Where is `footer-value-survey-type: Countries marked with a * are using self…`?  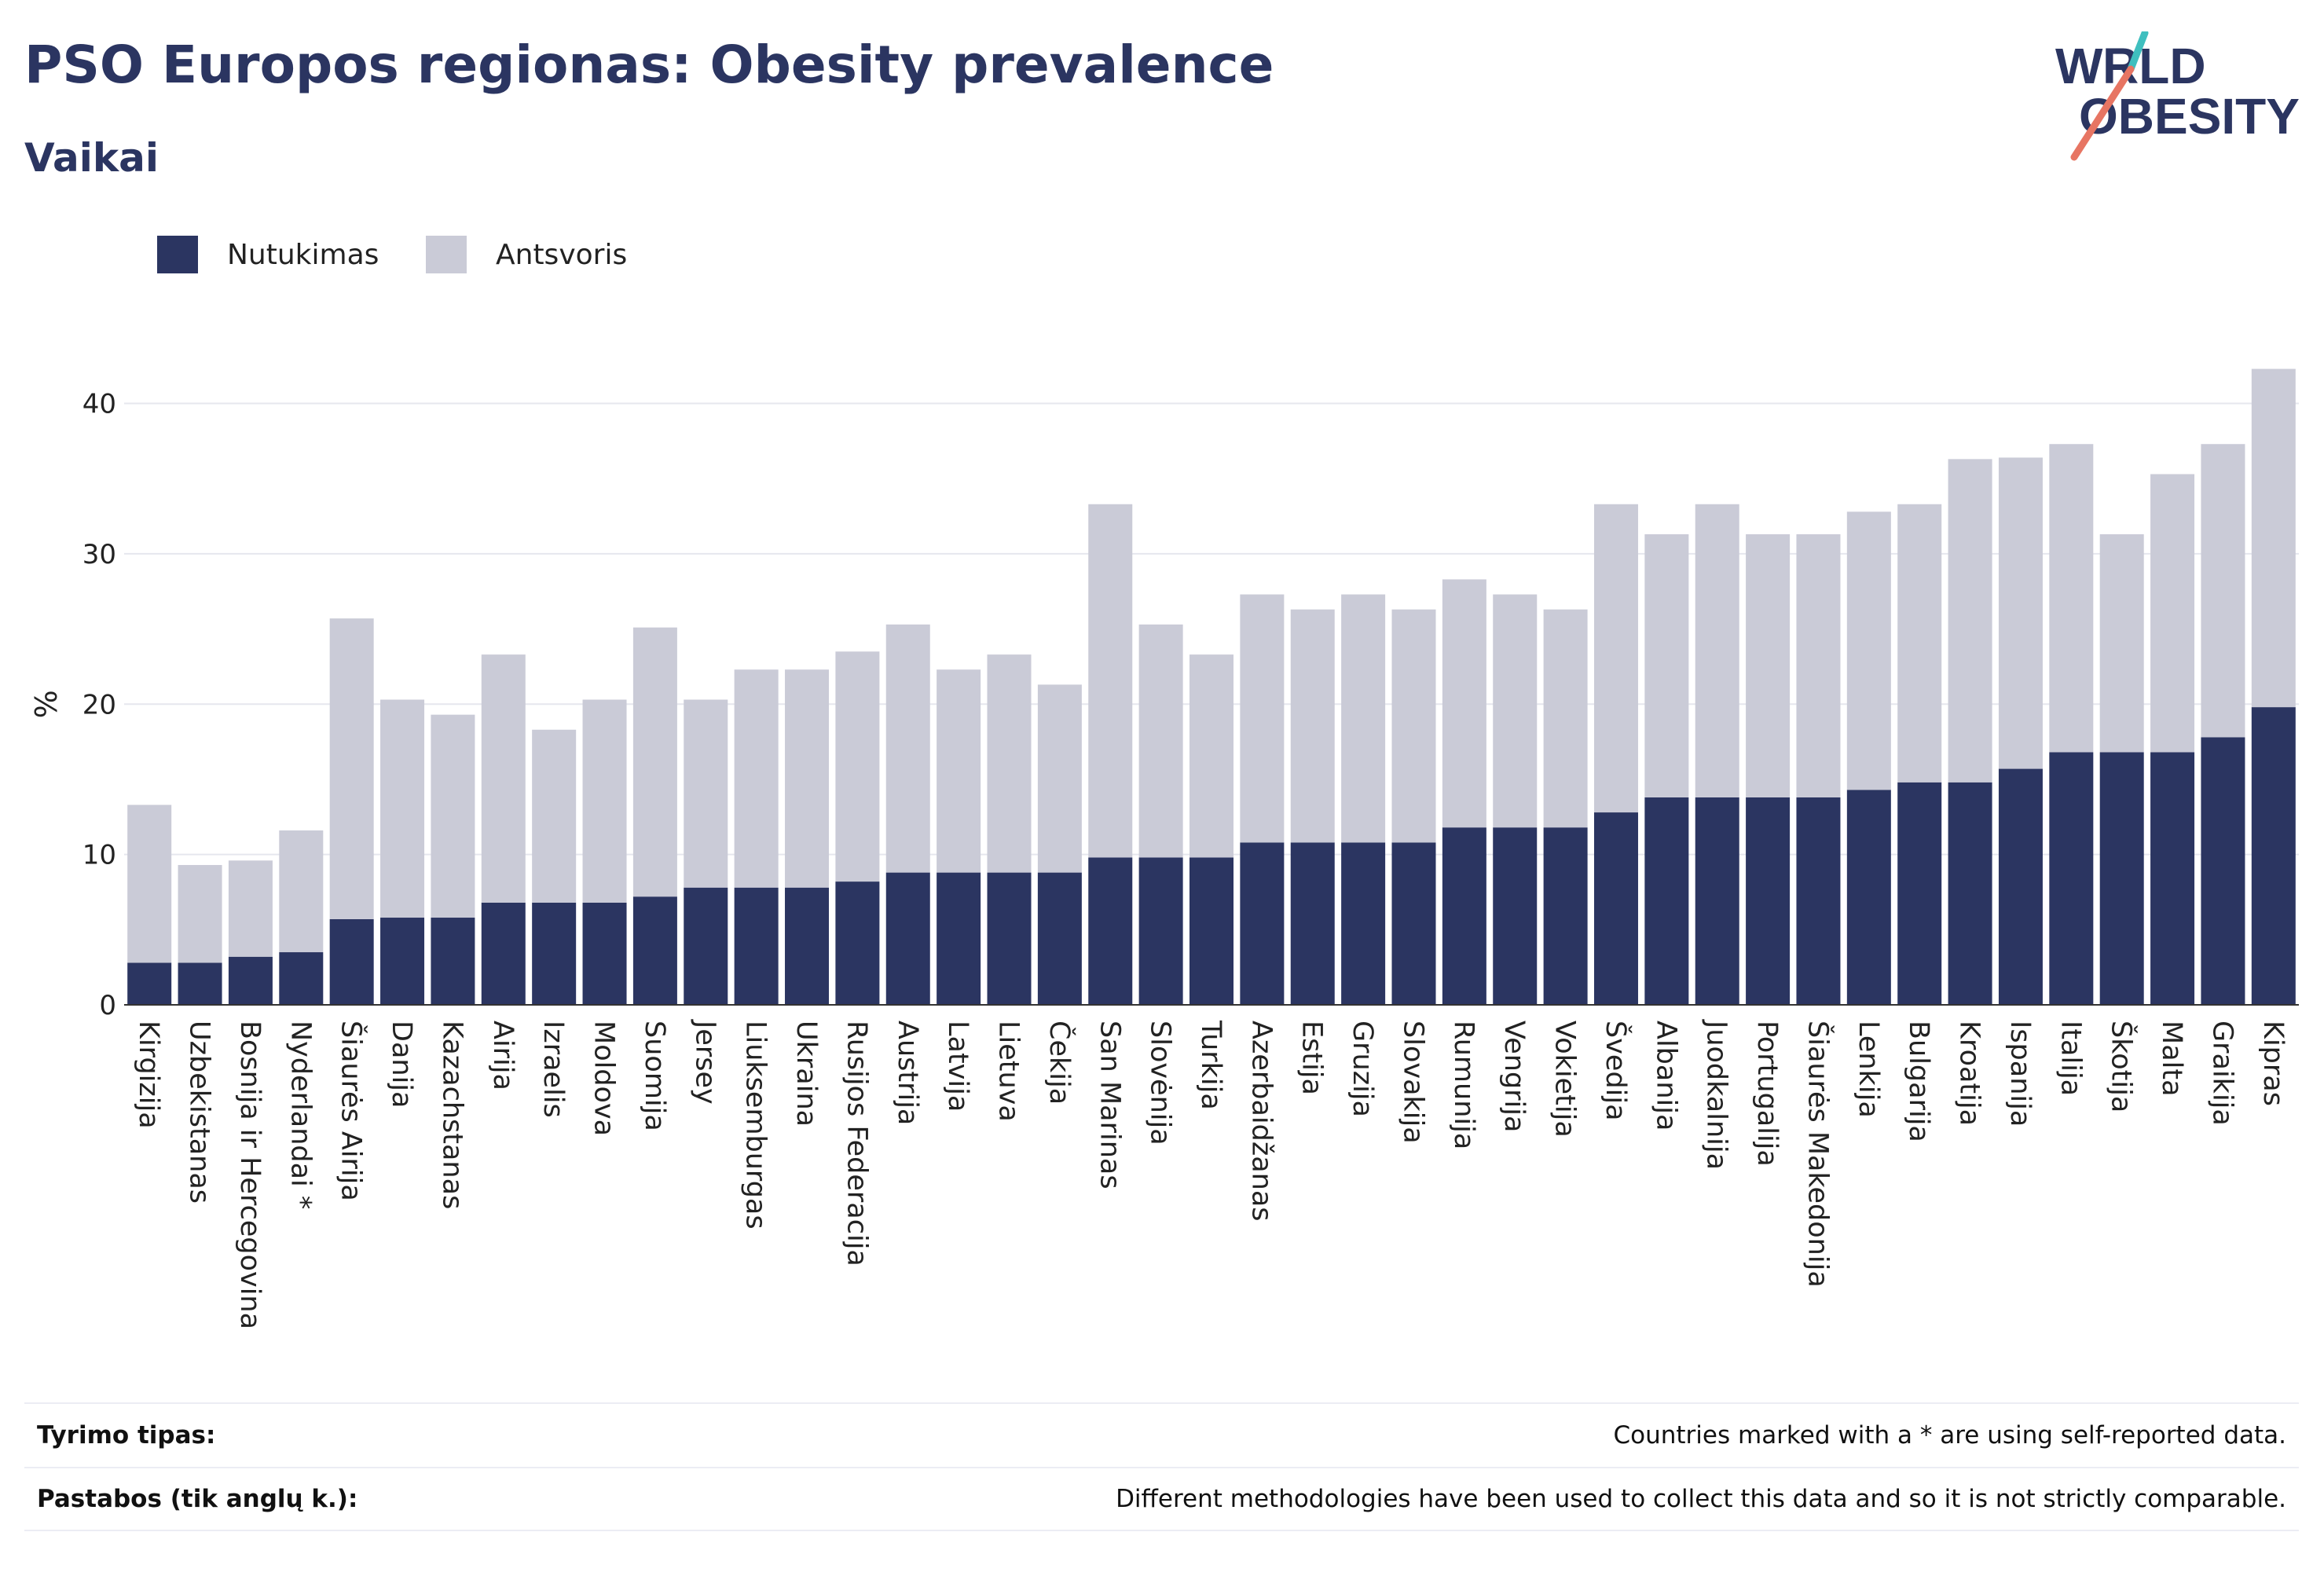 footer-value-survey-type: Countries marked with a * are using self… is located at coordinates (1950, 1435).